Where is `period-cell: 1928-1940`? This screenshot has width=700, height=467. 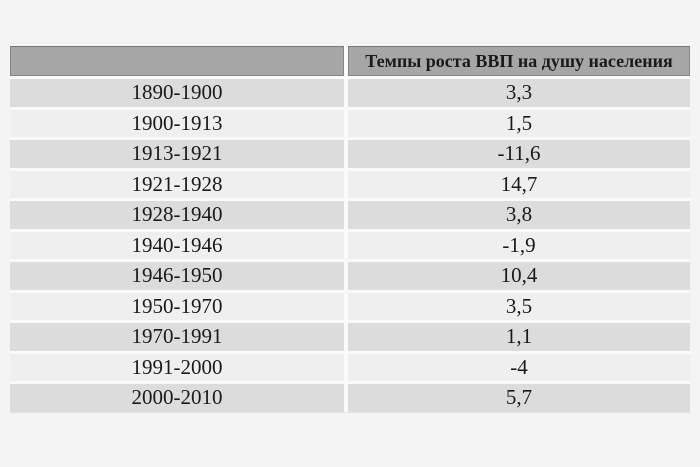 period-cell: 1928-1940 is located at coordinates (177, 215).